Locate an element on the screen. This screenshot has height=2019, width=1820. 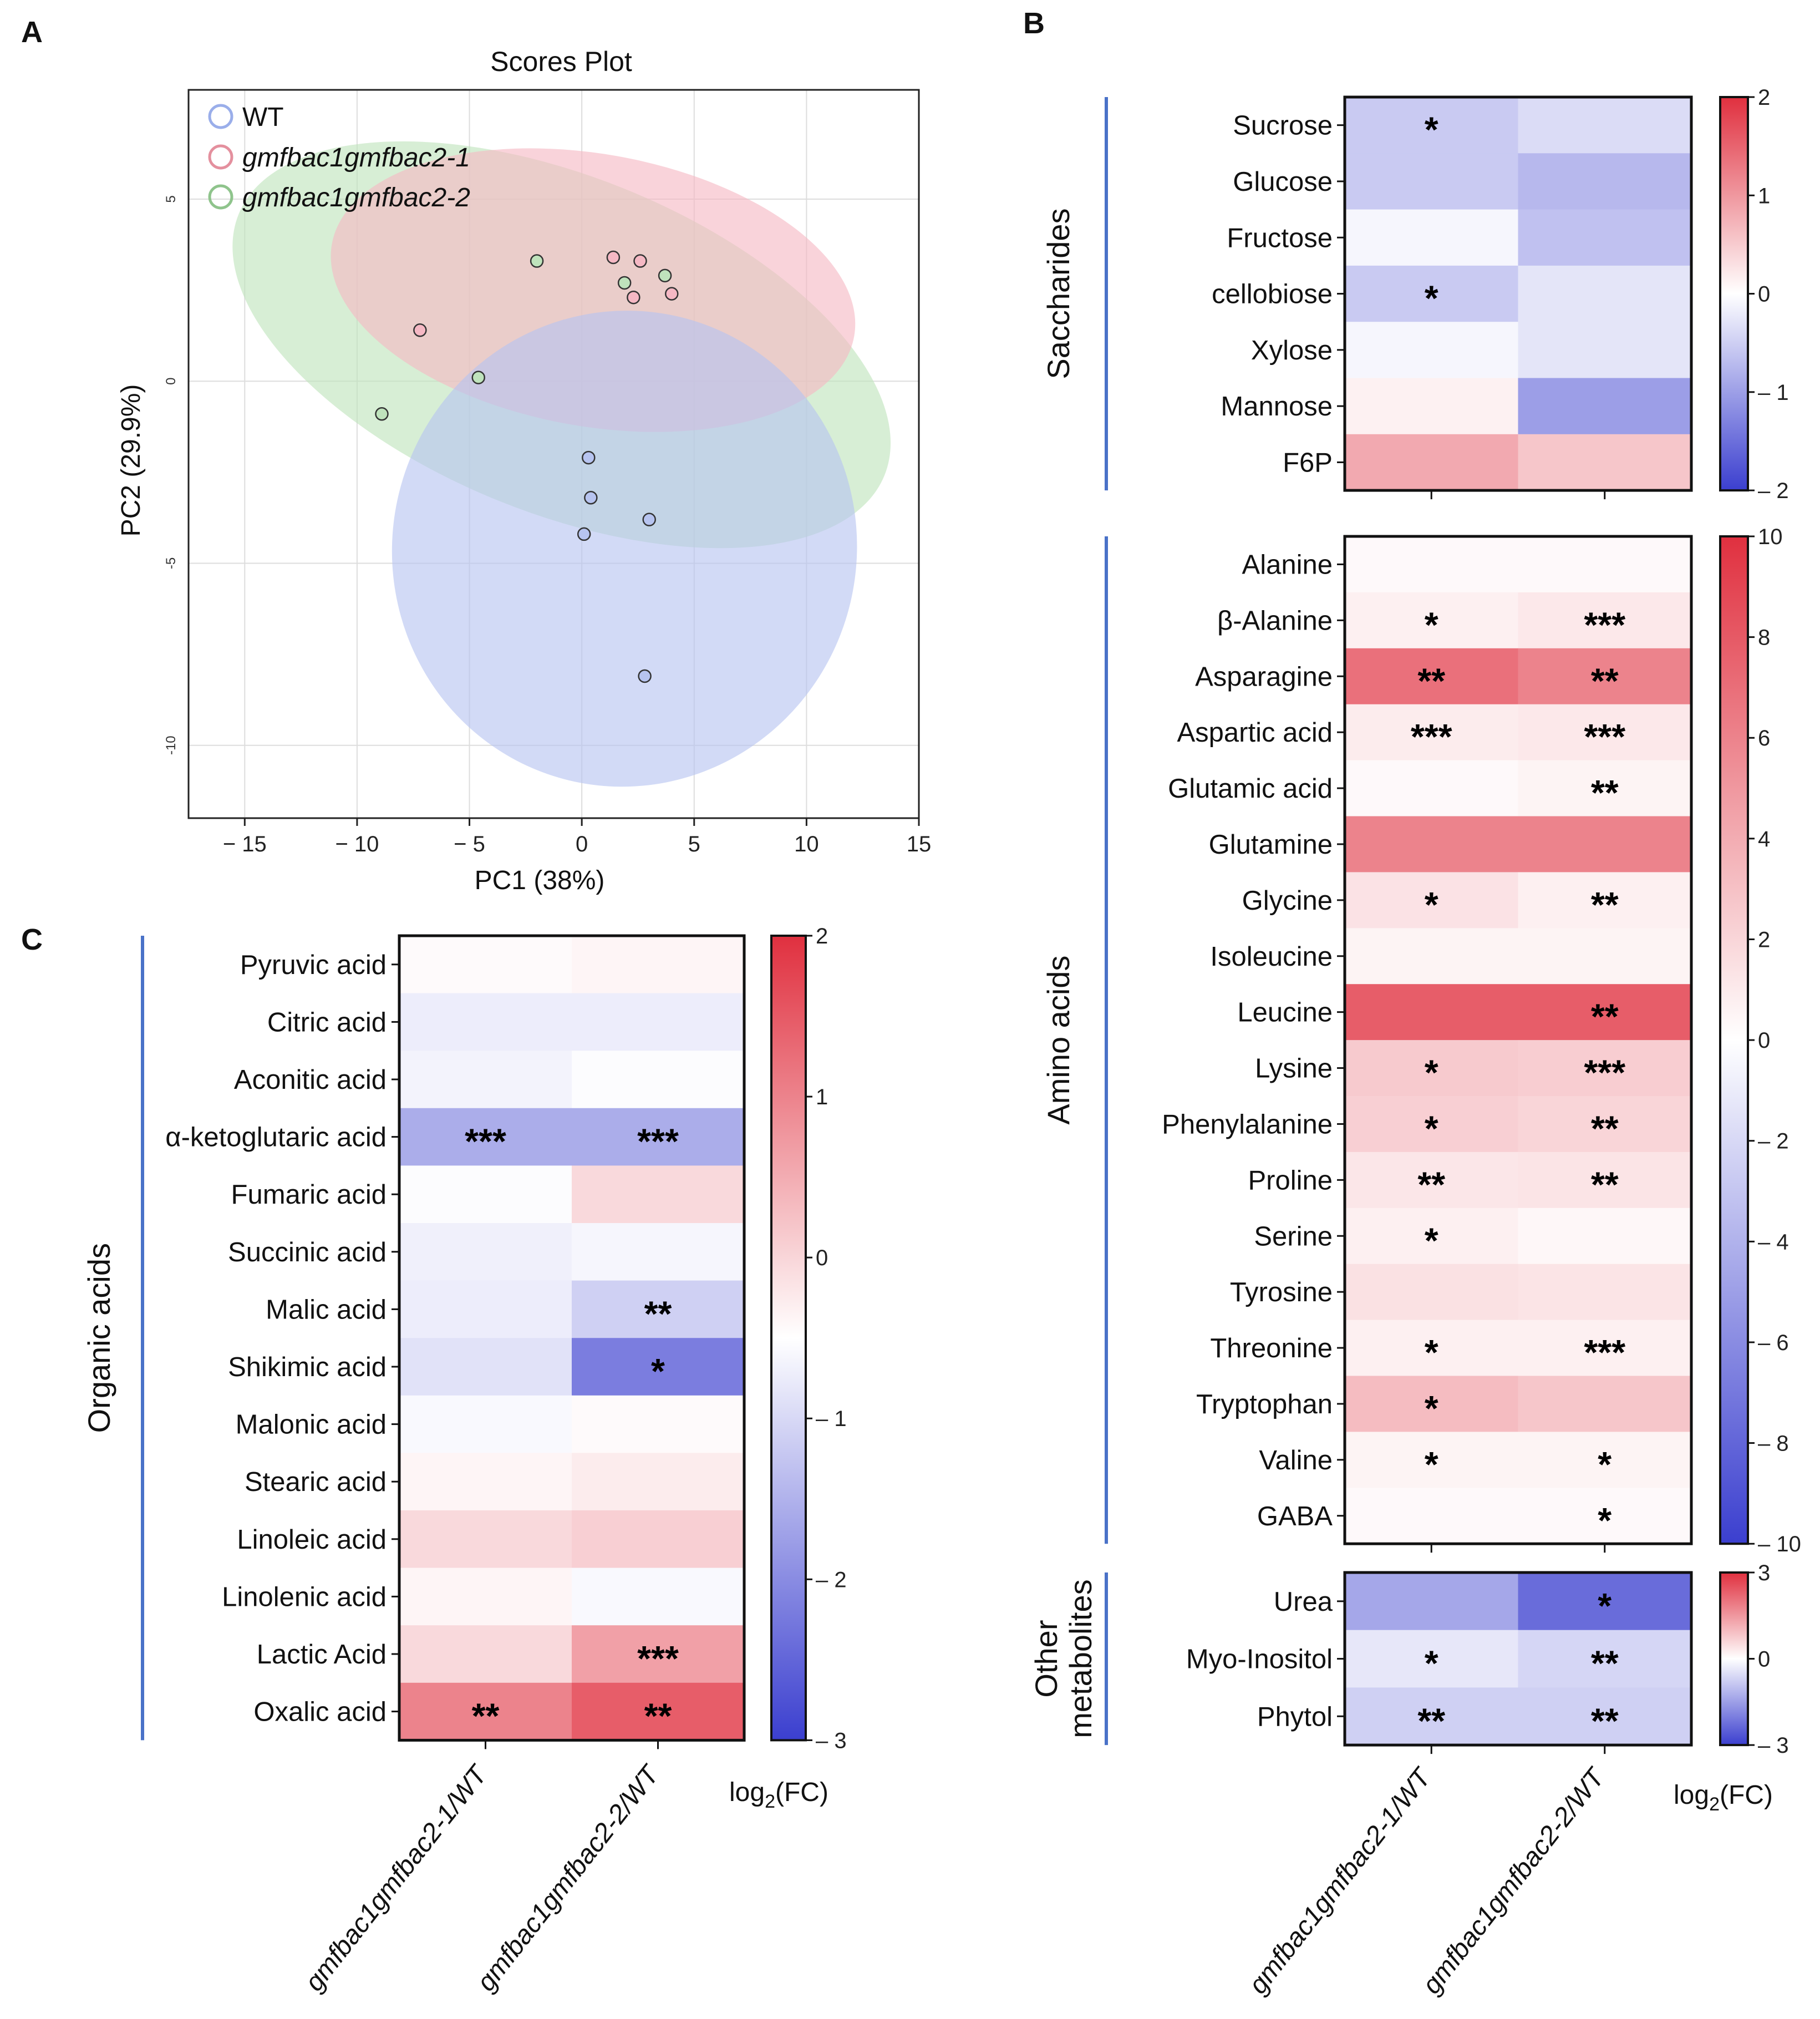
ellipse-wt is located at coordinates (624, 549).